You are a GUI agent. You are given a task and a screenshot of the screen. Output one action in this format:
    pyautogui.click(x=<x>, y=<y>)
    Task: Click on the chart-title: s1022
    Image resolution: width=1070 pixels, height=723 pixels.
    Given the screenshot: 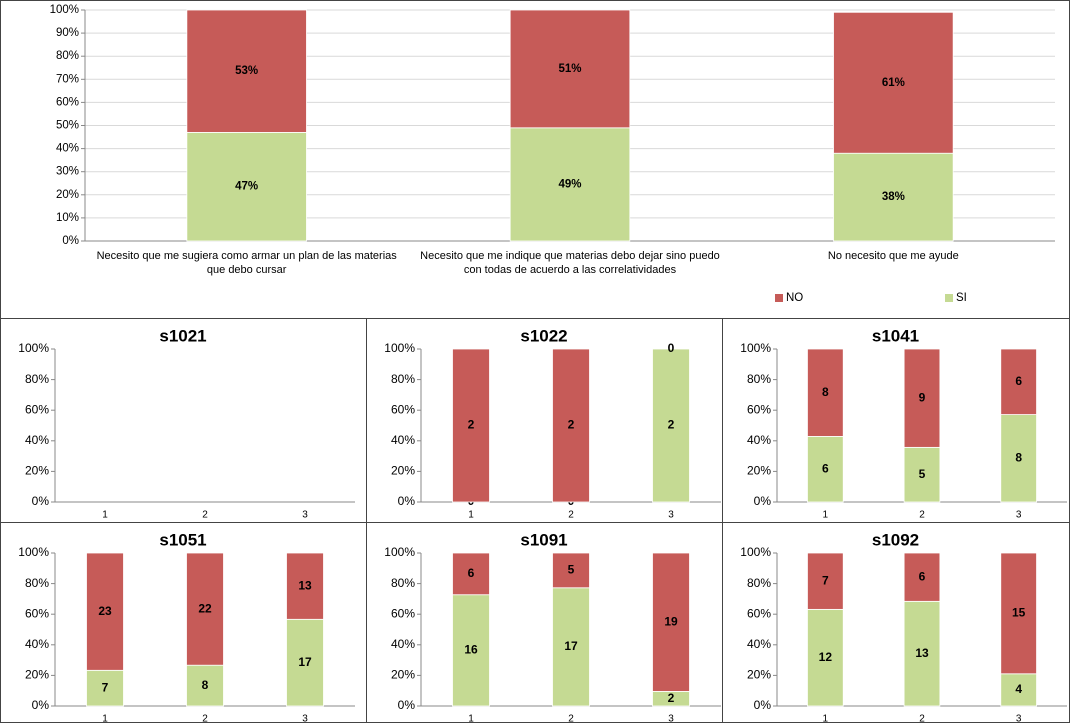 What is the action you would take?
    pyautogui.click(x=543, y=335)
    